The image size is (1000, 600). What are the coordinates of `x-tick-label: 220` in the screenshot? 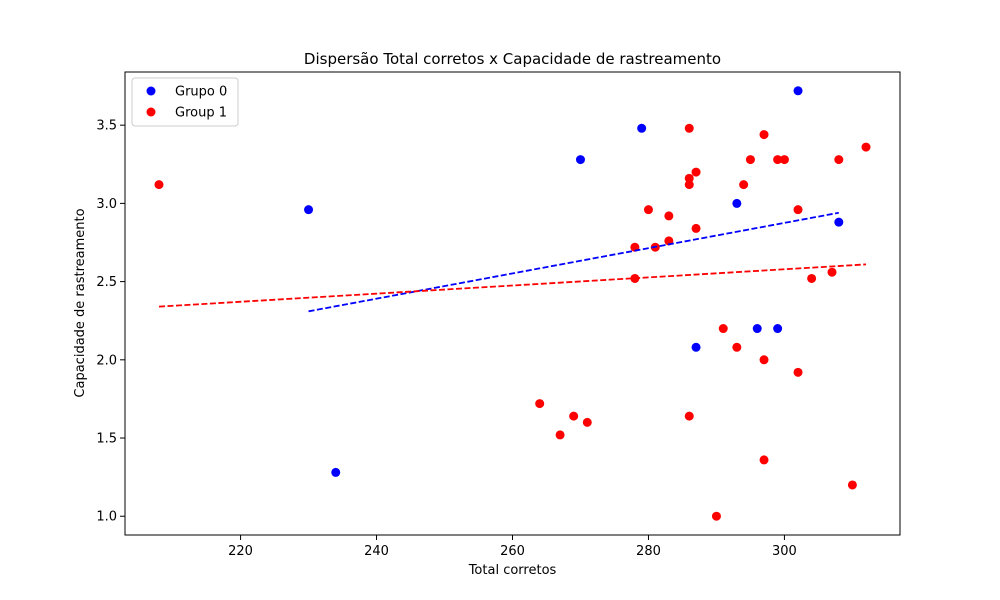 It's located at (240, 551).